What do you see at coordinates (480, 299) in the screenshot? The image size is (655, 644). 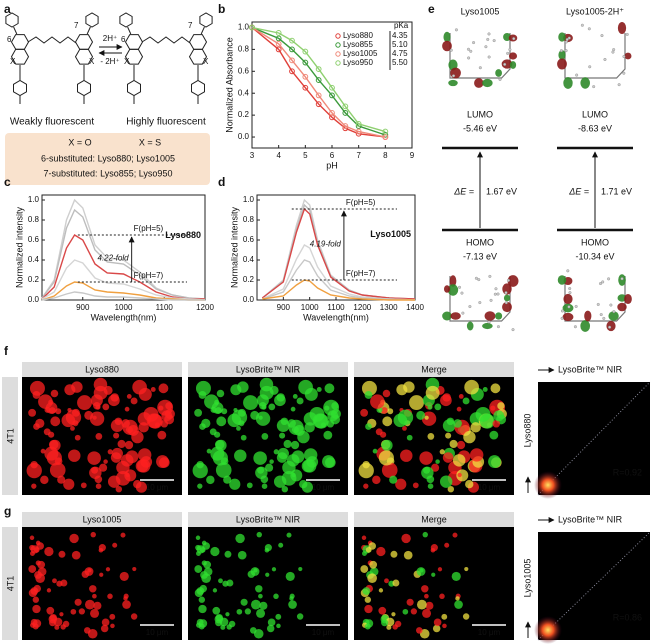 I see `skeleton` at bounding box center [480, 299].